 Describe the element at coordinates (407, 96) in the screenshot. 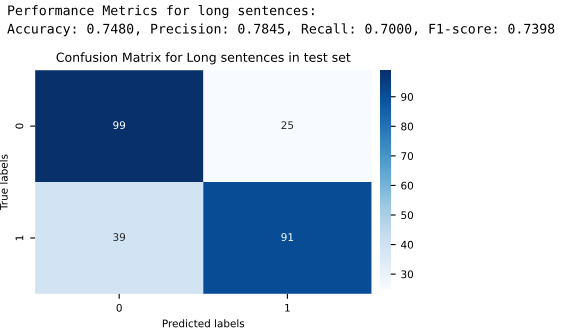

I see `color-bar-label: 90` at that location.